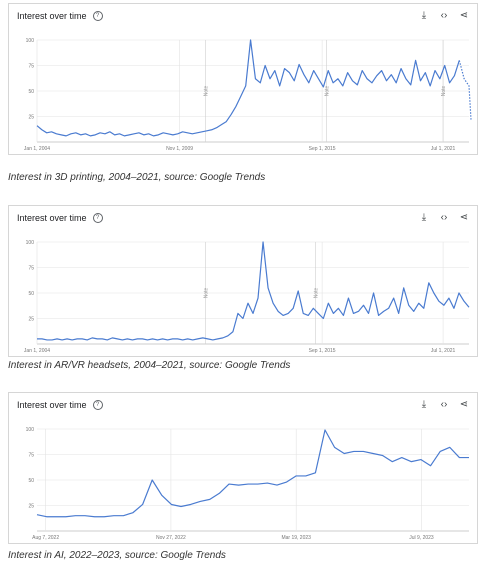 This screenshot has height=573, width=493. I want to click on x-tick-label: Jul 9, 2023, so click(421, 538).